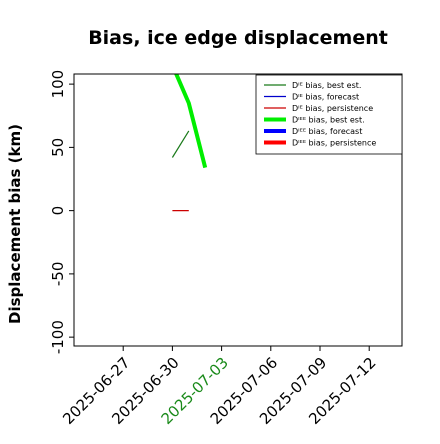 The height and width of the screenshot is (444, 440). What do you see at coordinates (58, 211) in the screenshot?
I see `y-tick-label: 0` at bounding box center [58, 211].